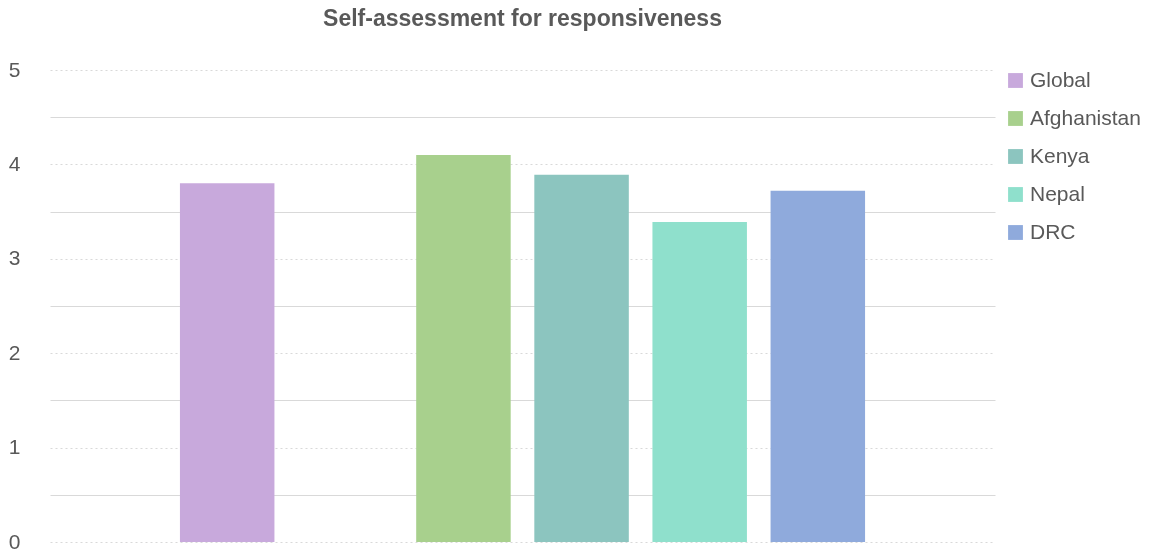 This screenshot has width=1172, height=558. Describe the element at coordinates (1060, 79) in the screenshot. I see `legend-label: Global` at that location.